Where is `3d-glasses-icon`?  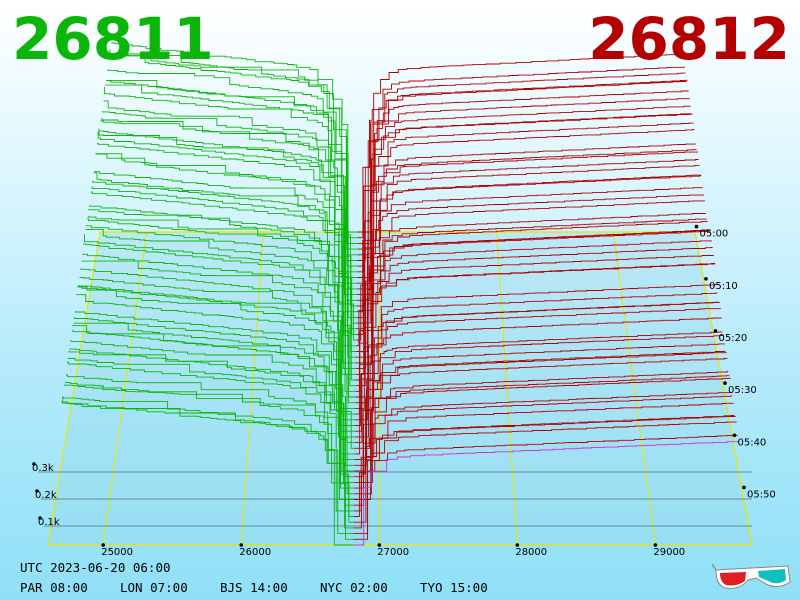 3d-glasses-icon is located at coordinates (752, 576).